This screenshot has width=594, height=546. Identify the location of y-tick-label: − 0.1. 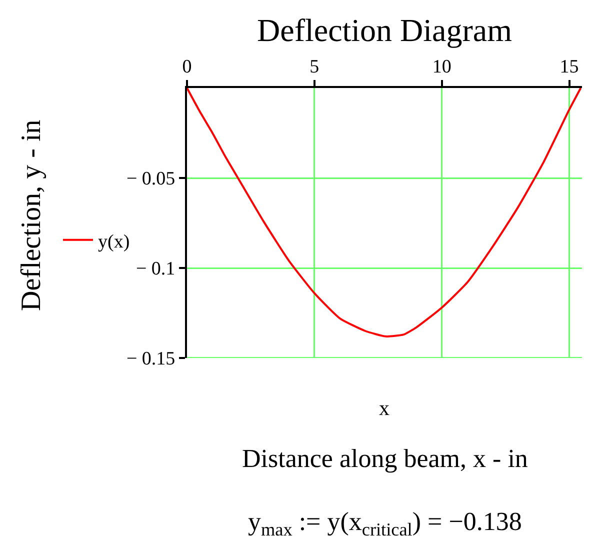
(156, 269).